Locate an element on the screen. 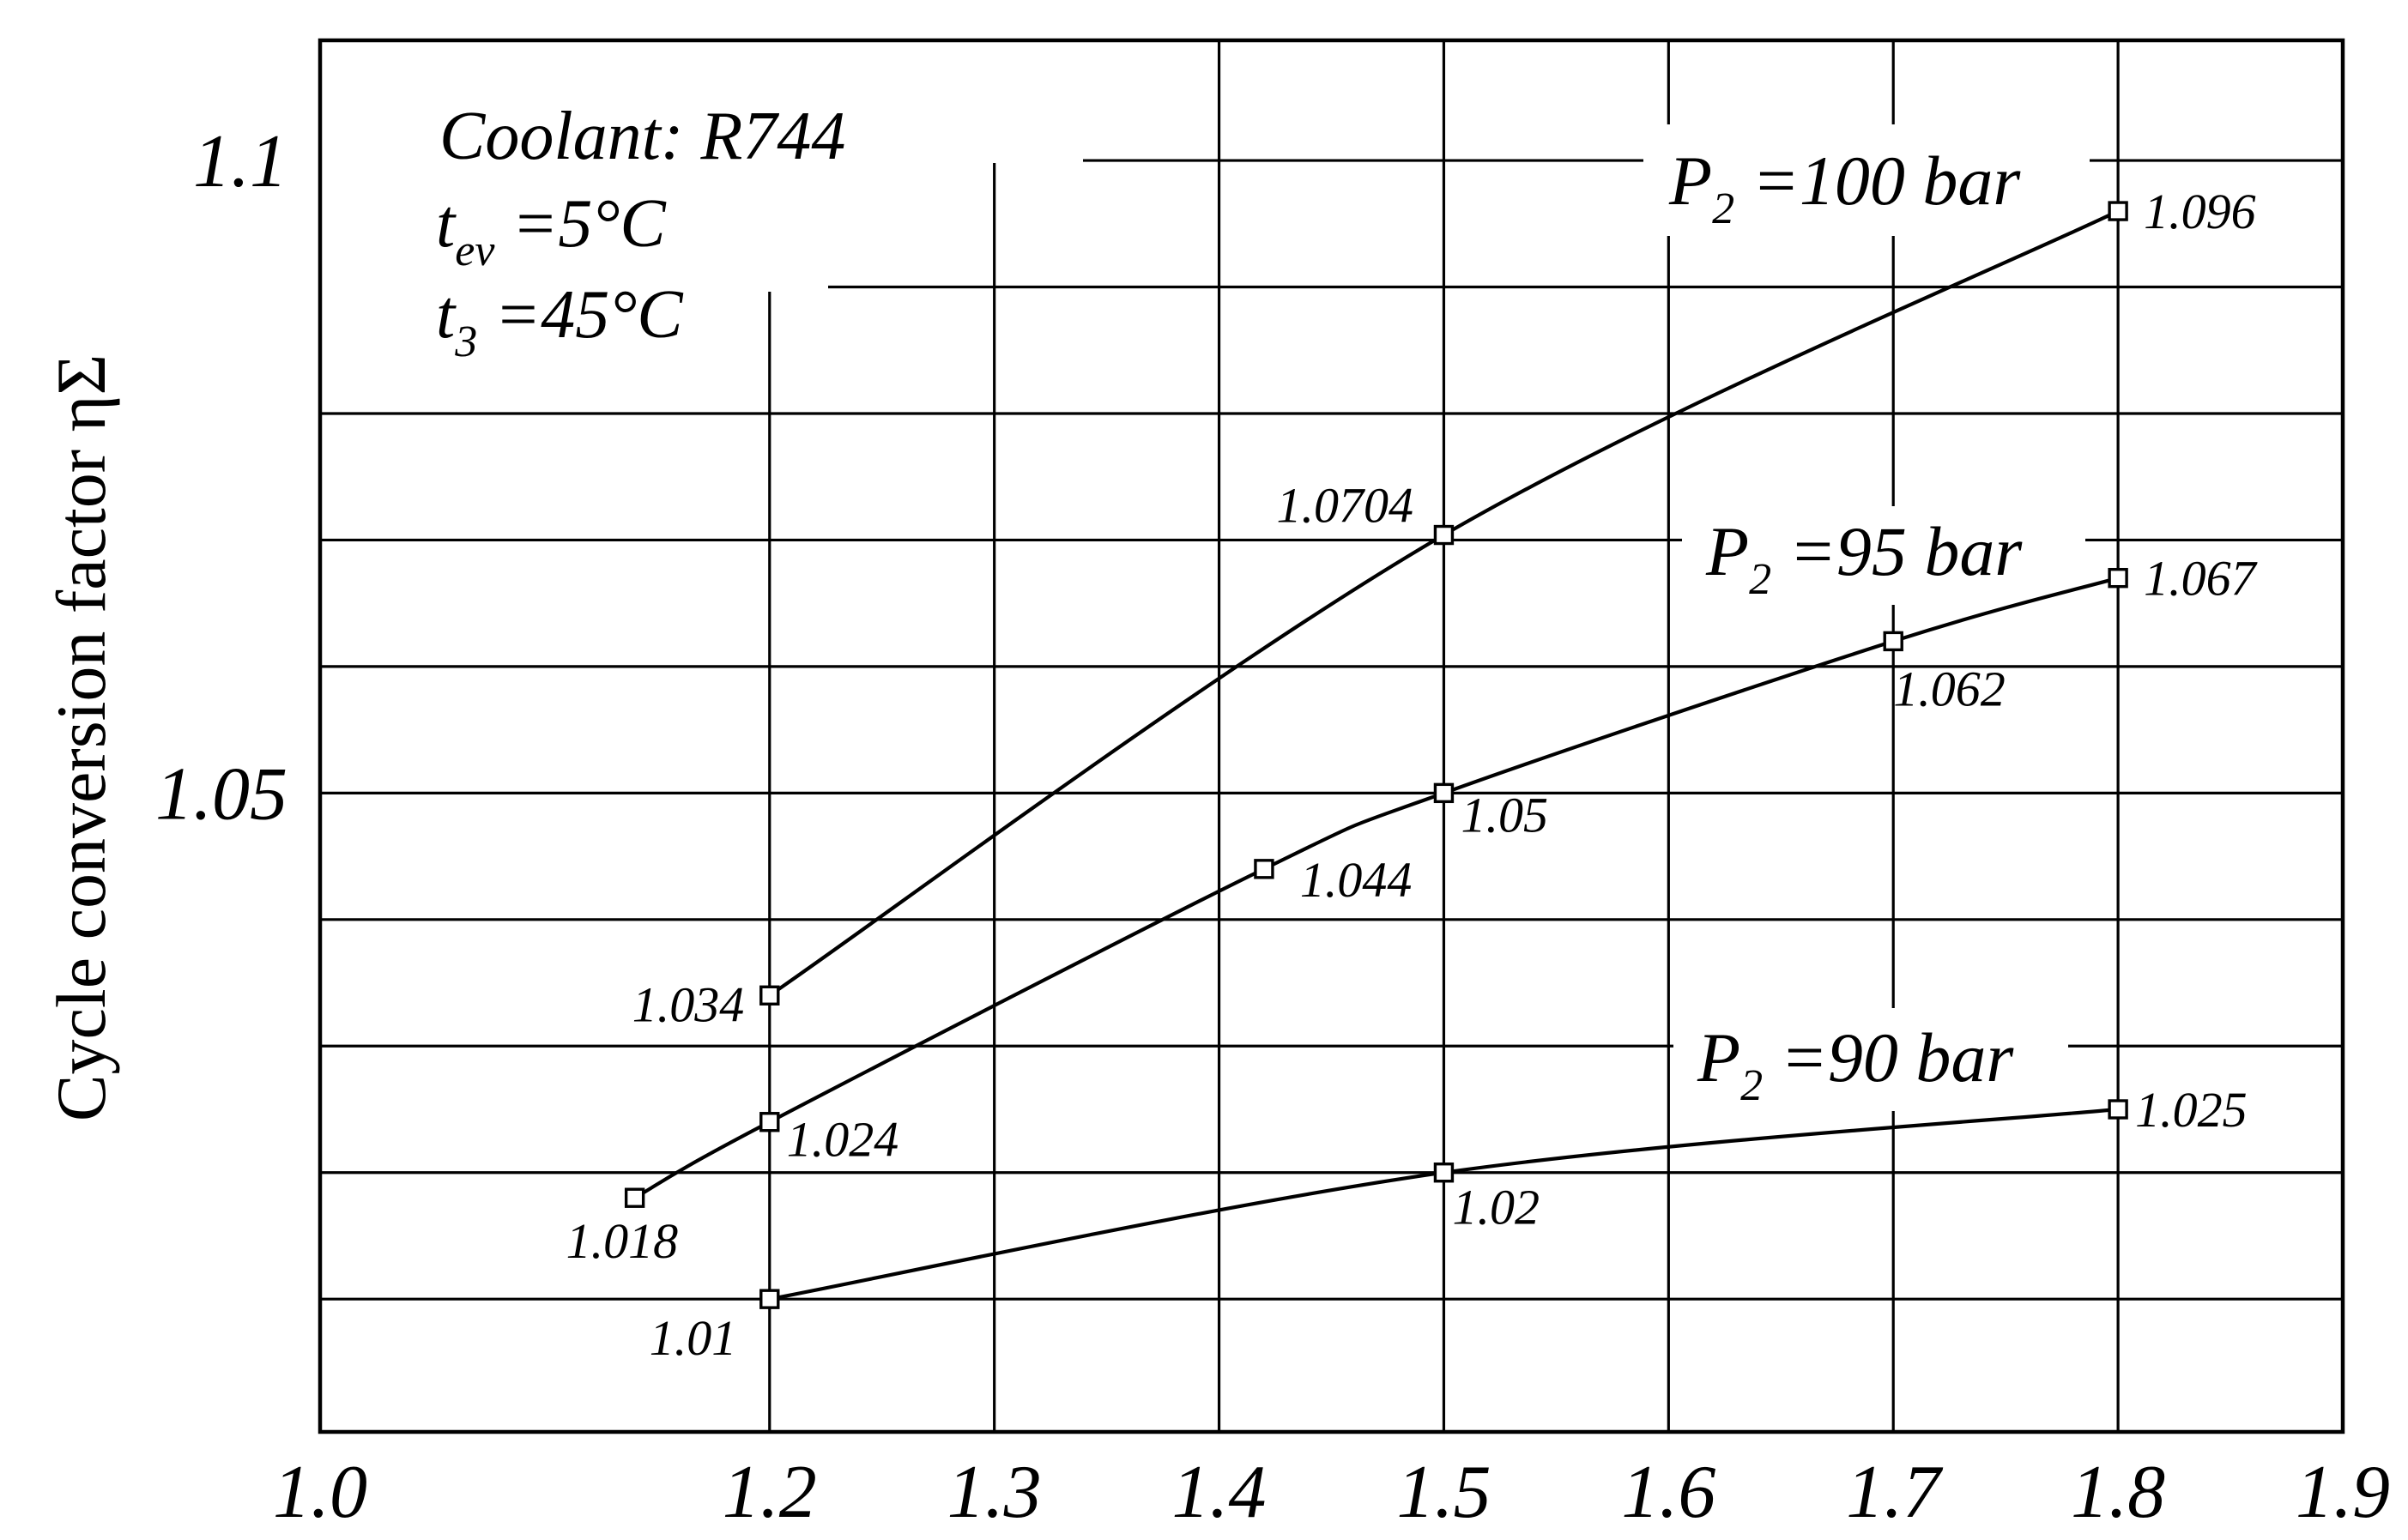  annotation-t3: t3 =45°C is located at coordinates (560, 321).